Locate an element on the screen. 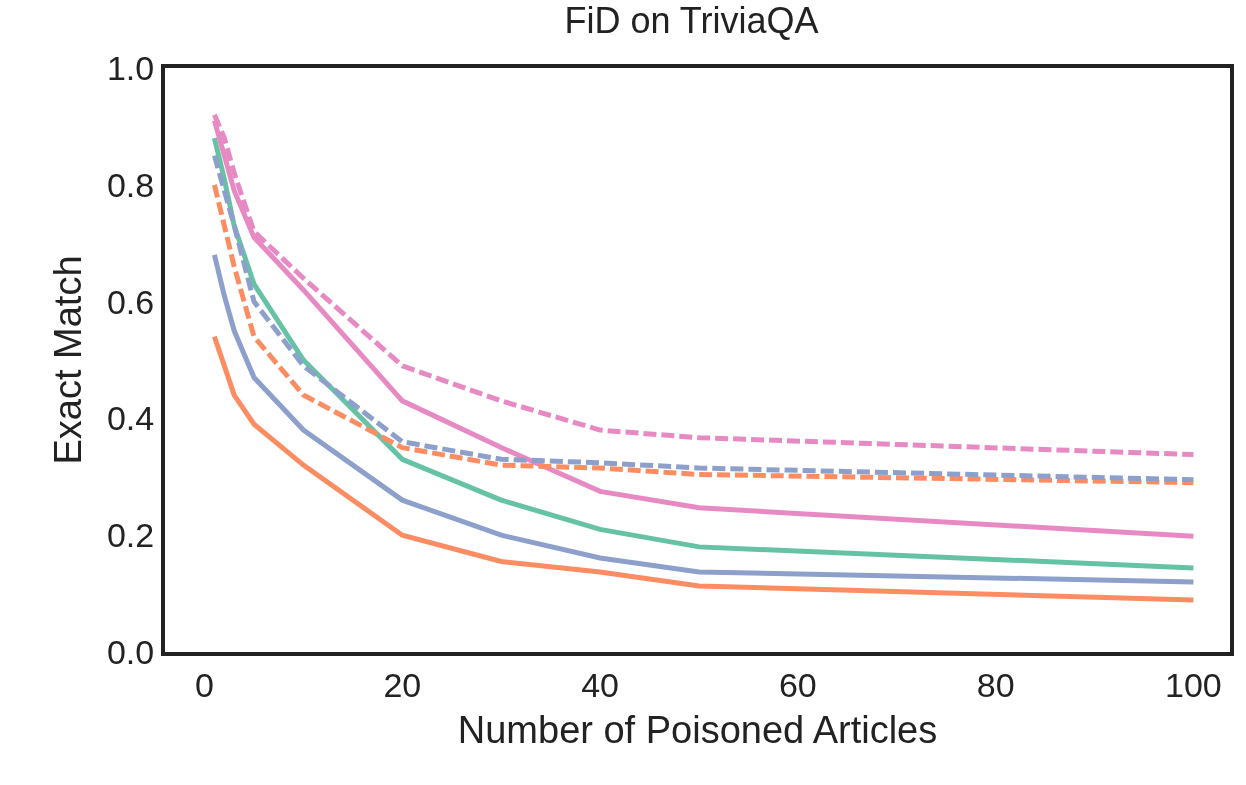 The image size is (1246, 785). y-tick-label: 0.8 is located at coordinates (130, 184).